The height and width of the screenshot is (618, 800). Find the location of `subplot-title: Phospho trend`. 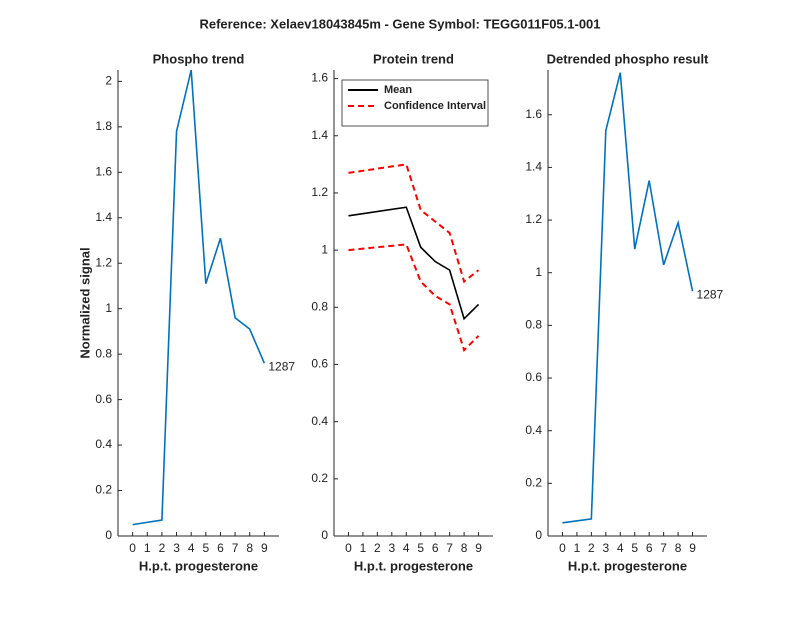

subplot-title: Phospho trend is located at coordinates (199, 58).